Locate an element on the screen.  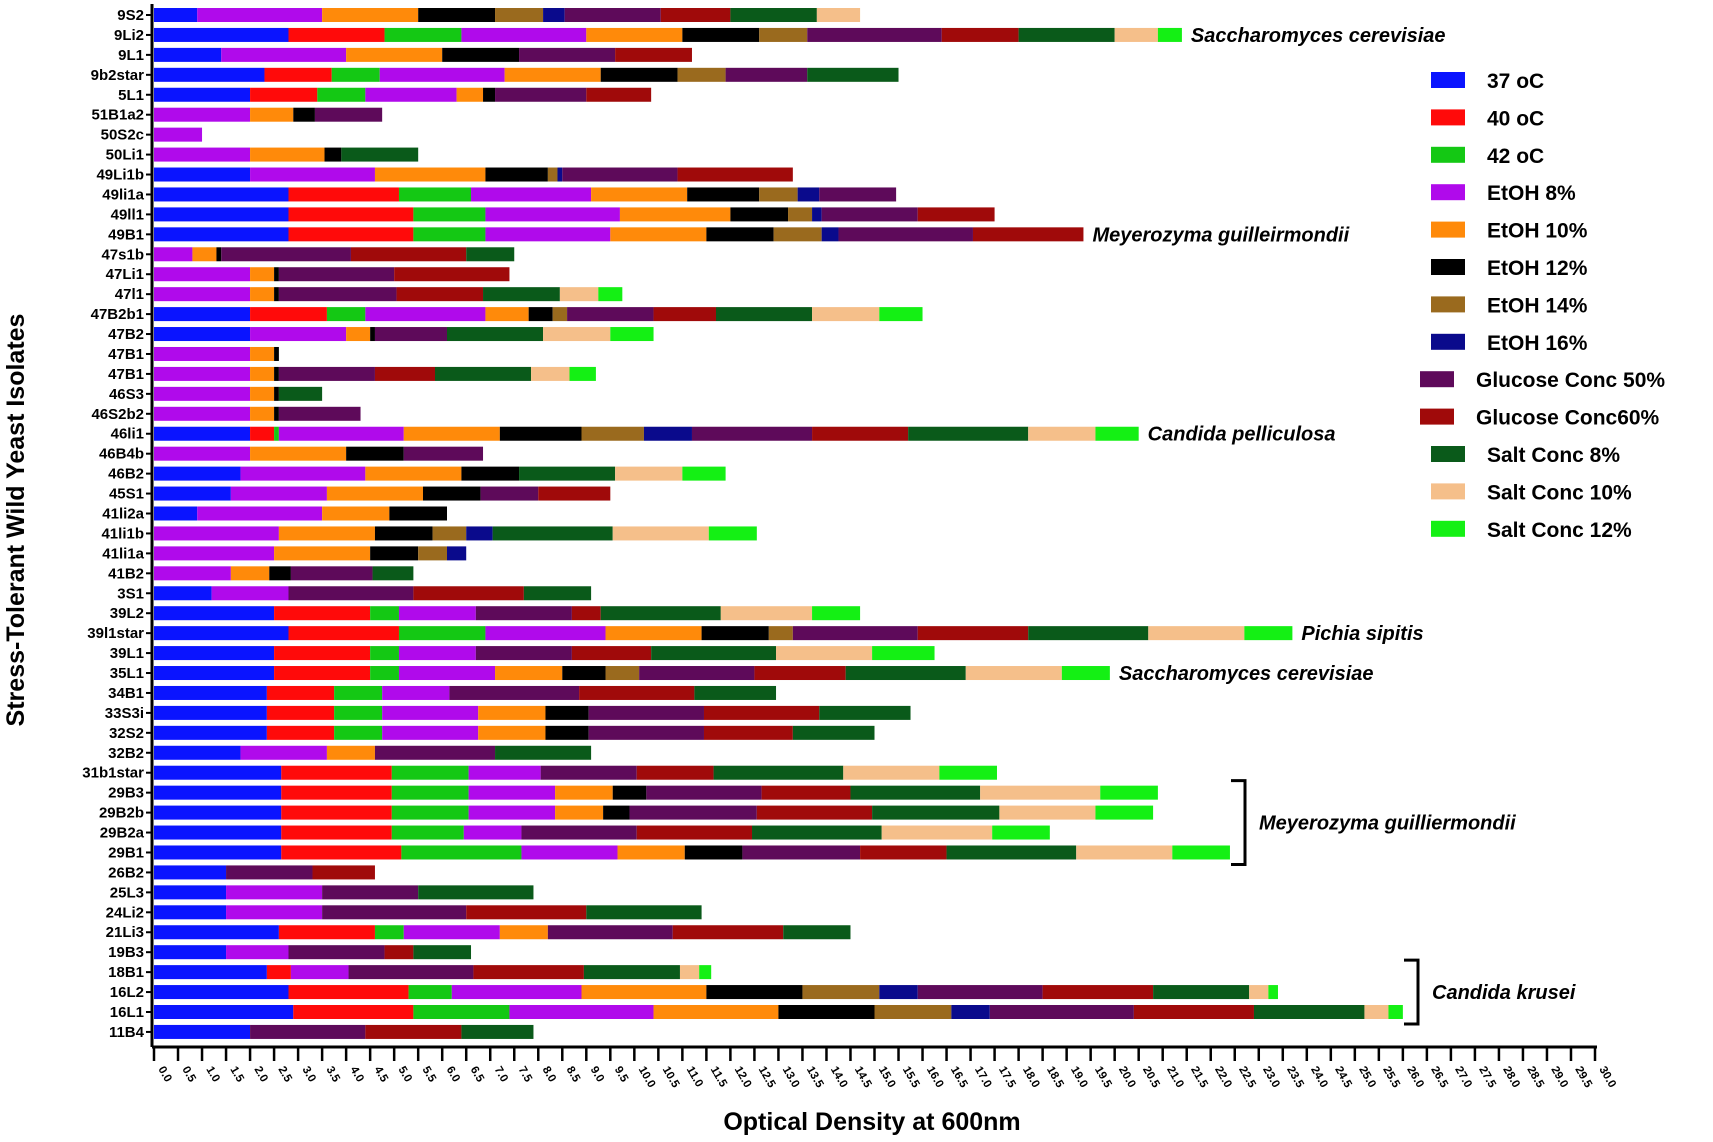
y-tick-label: 21Li3 is located at coordinates (125, 932).